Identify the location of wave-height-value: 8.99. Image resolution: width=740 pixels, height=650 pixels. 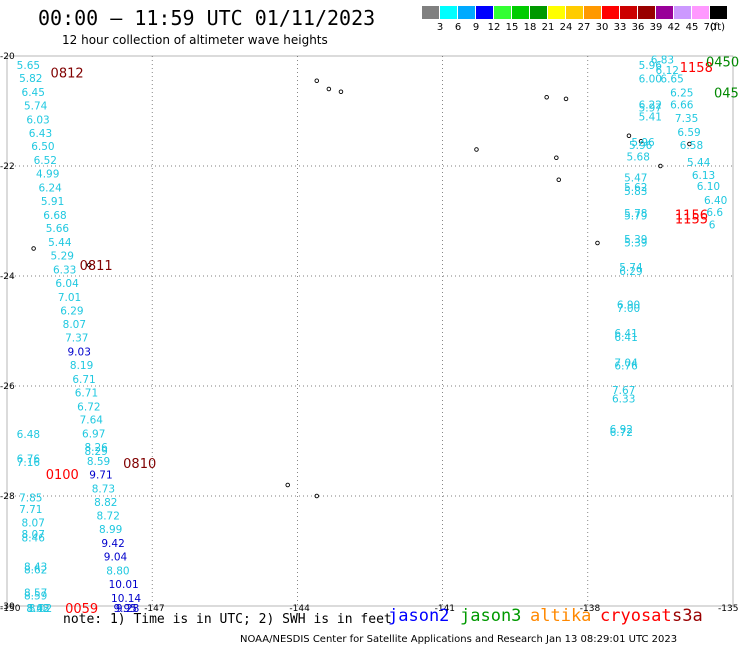
(110, 530).